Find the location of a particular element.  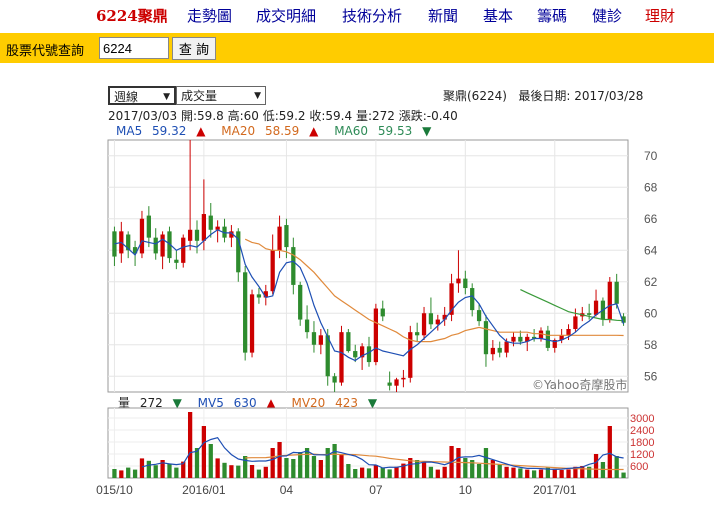

period-select: 週線 ▼ is located at coordinates (142, 95).